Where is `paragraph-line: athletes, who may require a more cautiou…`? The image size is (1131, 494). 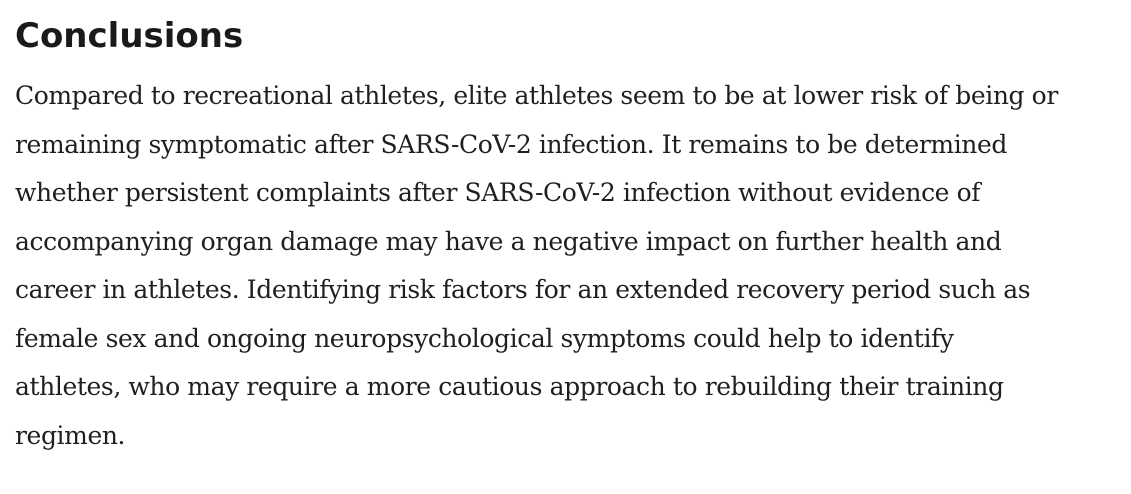 paragraph-line: athletes, who may require a more cautiou… is located at coordinates (509, 386).